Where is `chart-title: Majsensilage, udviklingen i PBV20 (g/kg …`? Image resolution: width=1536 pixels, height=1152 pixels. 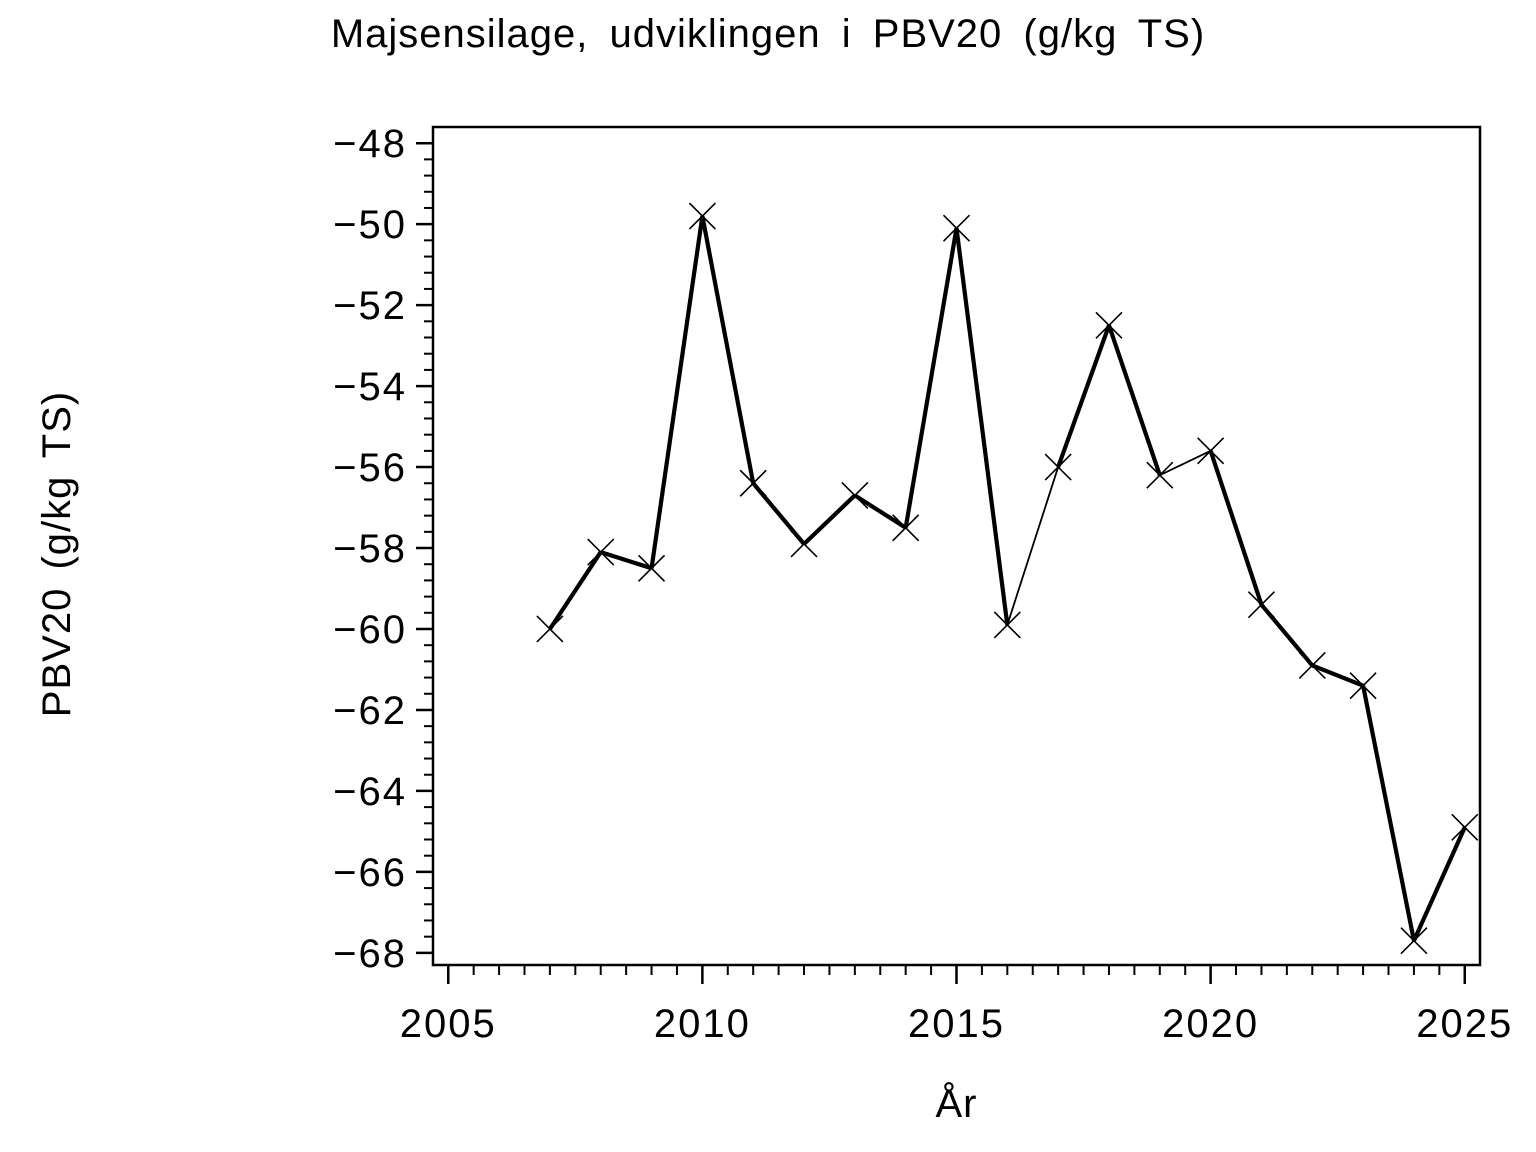
chart-title: Majsensilage, udviklingen i PBV20 (g/kg … is located at coordinates (768, 34).